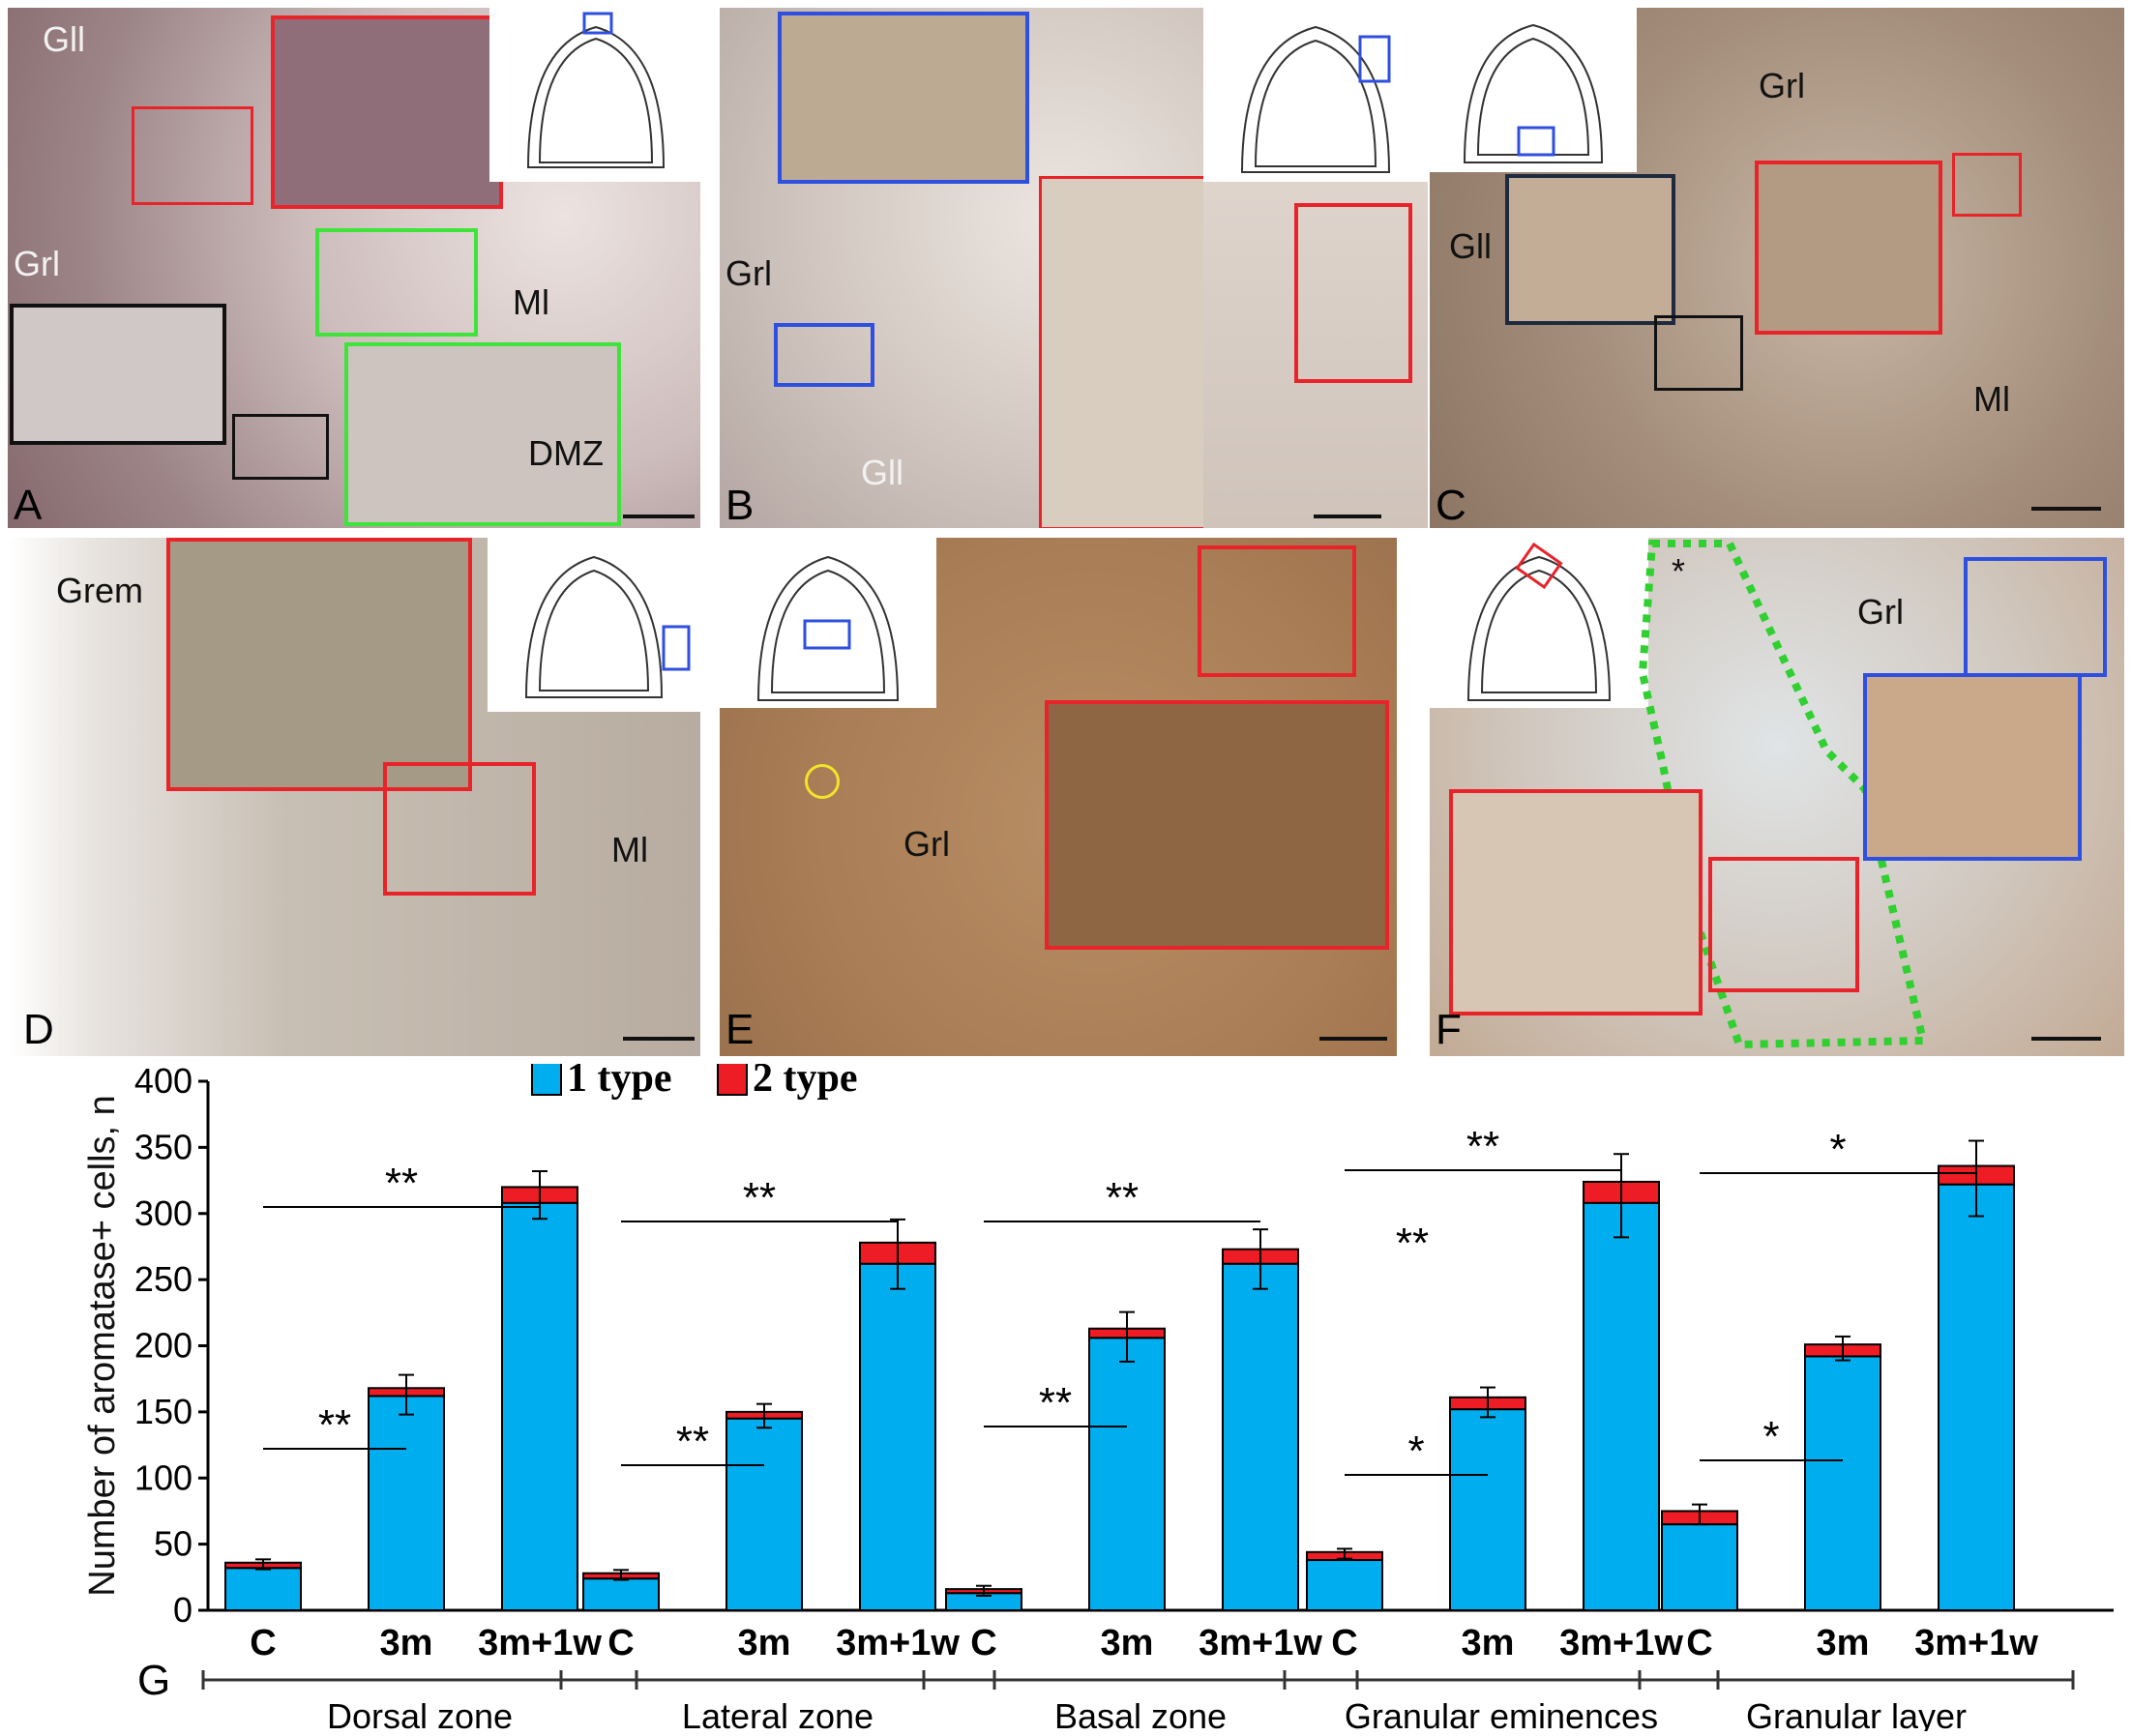  I want to click on panel-a-label-dmz: DMZ, so click(566, 453).